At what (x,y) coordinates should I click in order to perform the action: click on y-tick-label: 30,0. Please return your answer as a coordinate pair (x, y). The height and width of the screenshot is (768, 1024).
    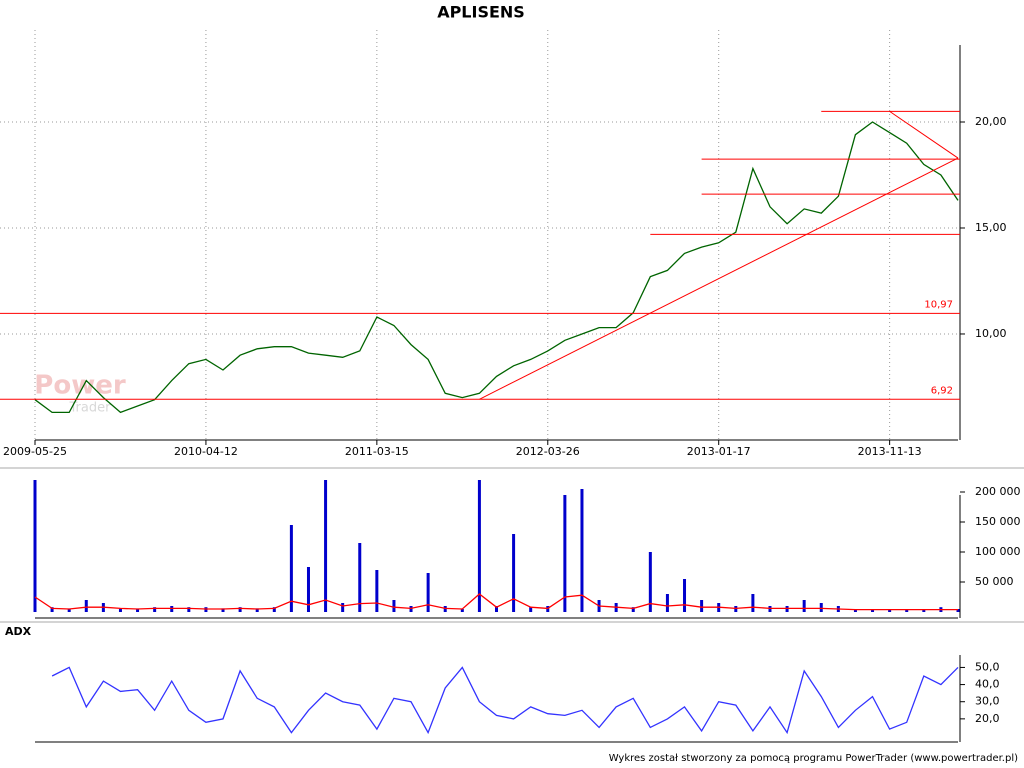
    Looking at the image, I should click on (987, 701).